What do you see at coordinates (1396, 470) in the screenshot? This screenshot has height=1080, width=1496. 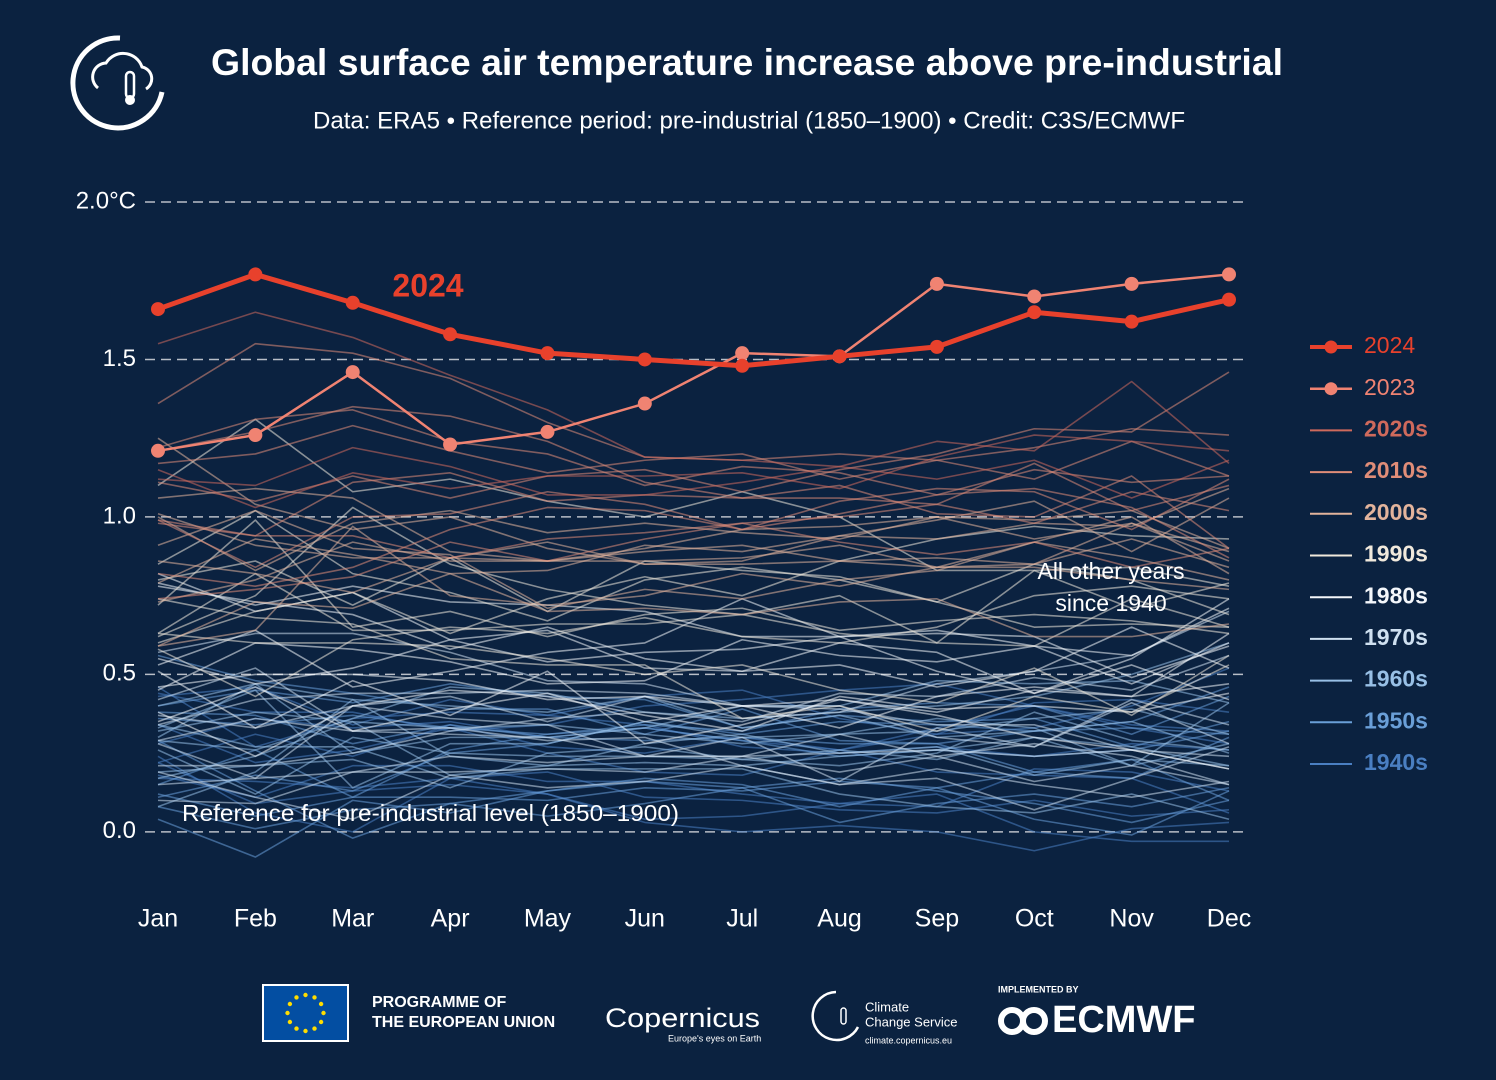 I see `legend-label: 2010s` at bounding box center [1396, 470].